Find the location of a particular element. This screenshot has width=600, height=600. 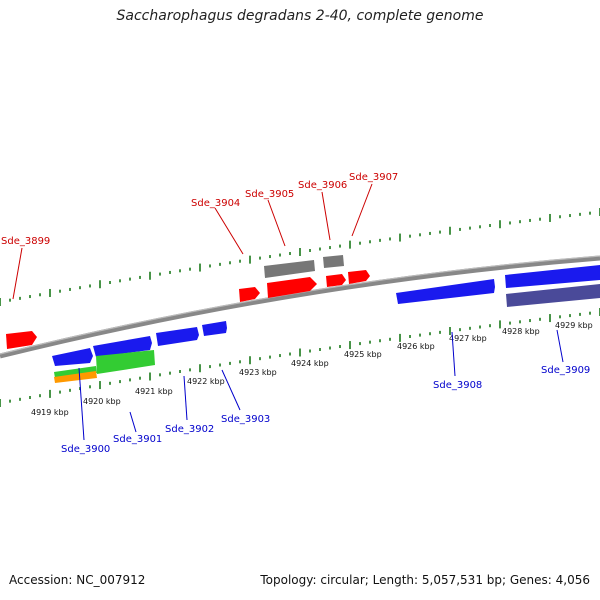

kbp-label: 4921 kbp is located at coordinates (154, 391).